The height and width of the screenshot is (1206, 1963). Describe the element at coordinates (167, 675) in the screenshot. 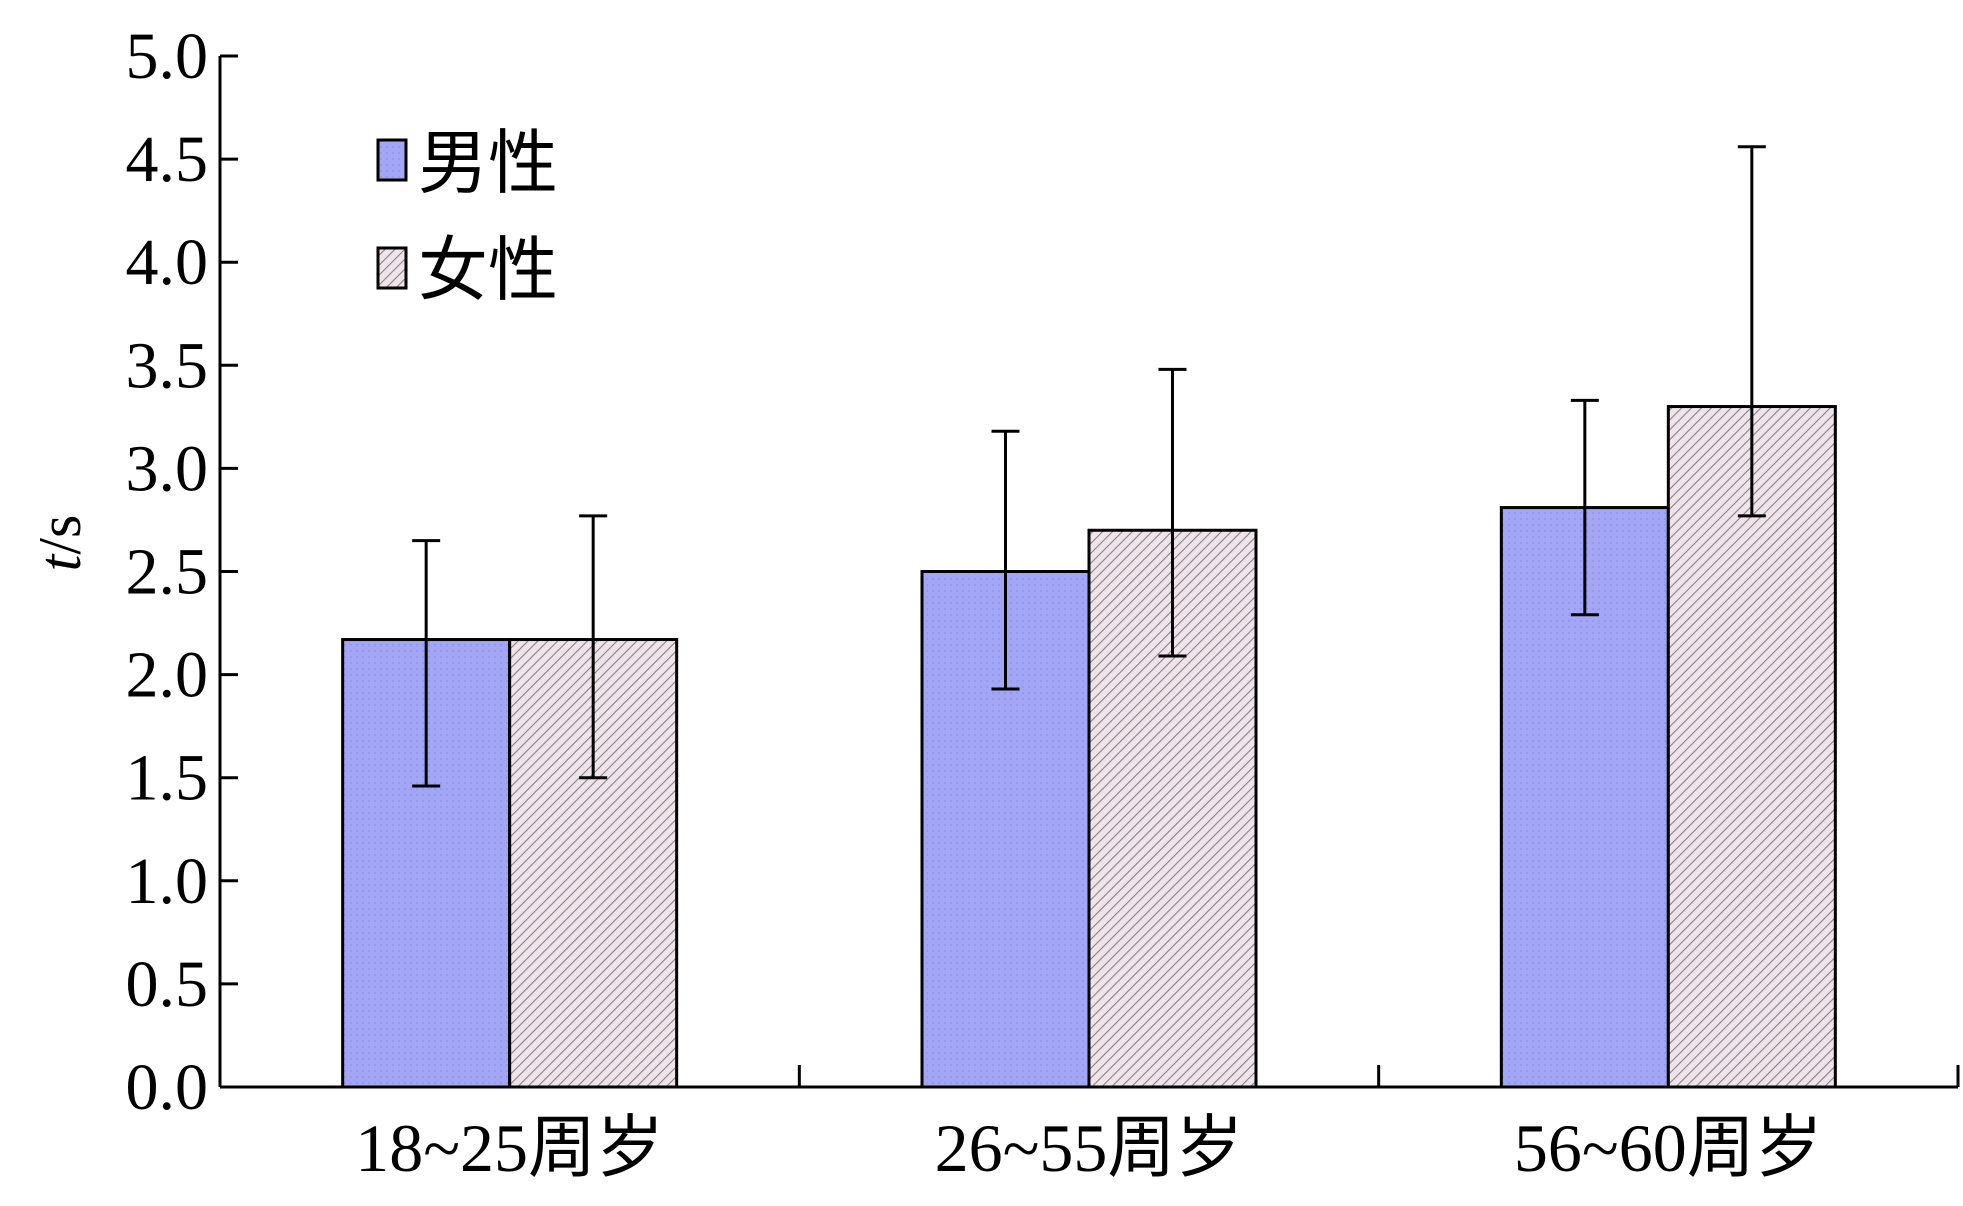

I see `y-tick-label: 2.0` at that location.